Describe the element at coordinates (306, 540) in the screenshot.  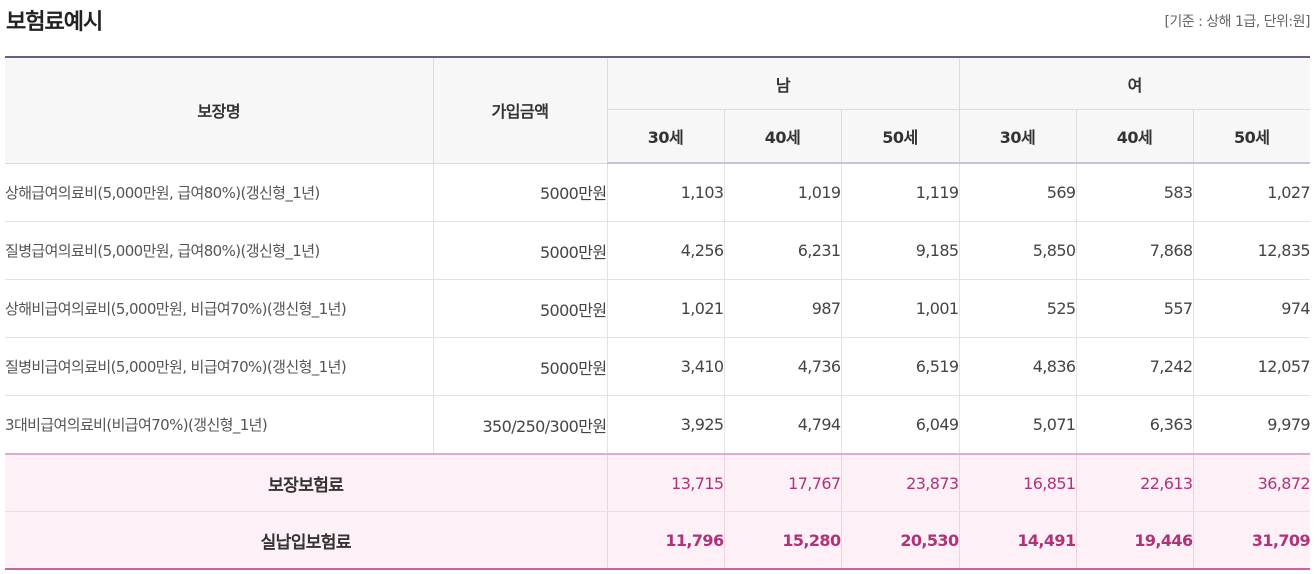
I see `total-label: 실납입보험료` at that location.